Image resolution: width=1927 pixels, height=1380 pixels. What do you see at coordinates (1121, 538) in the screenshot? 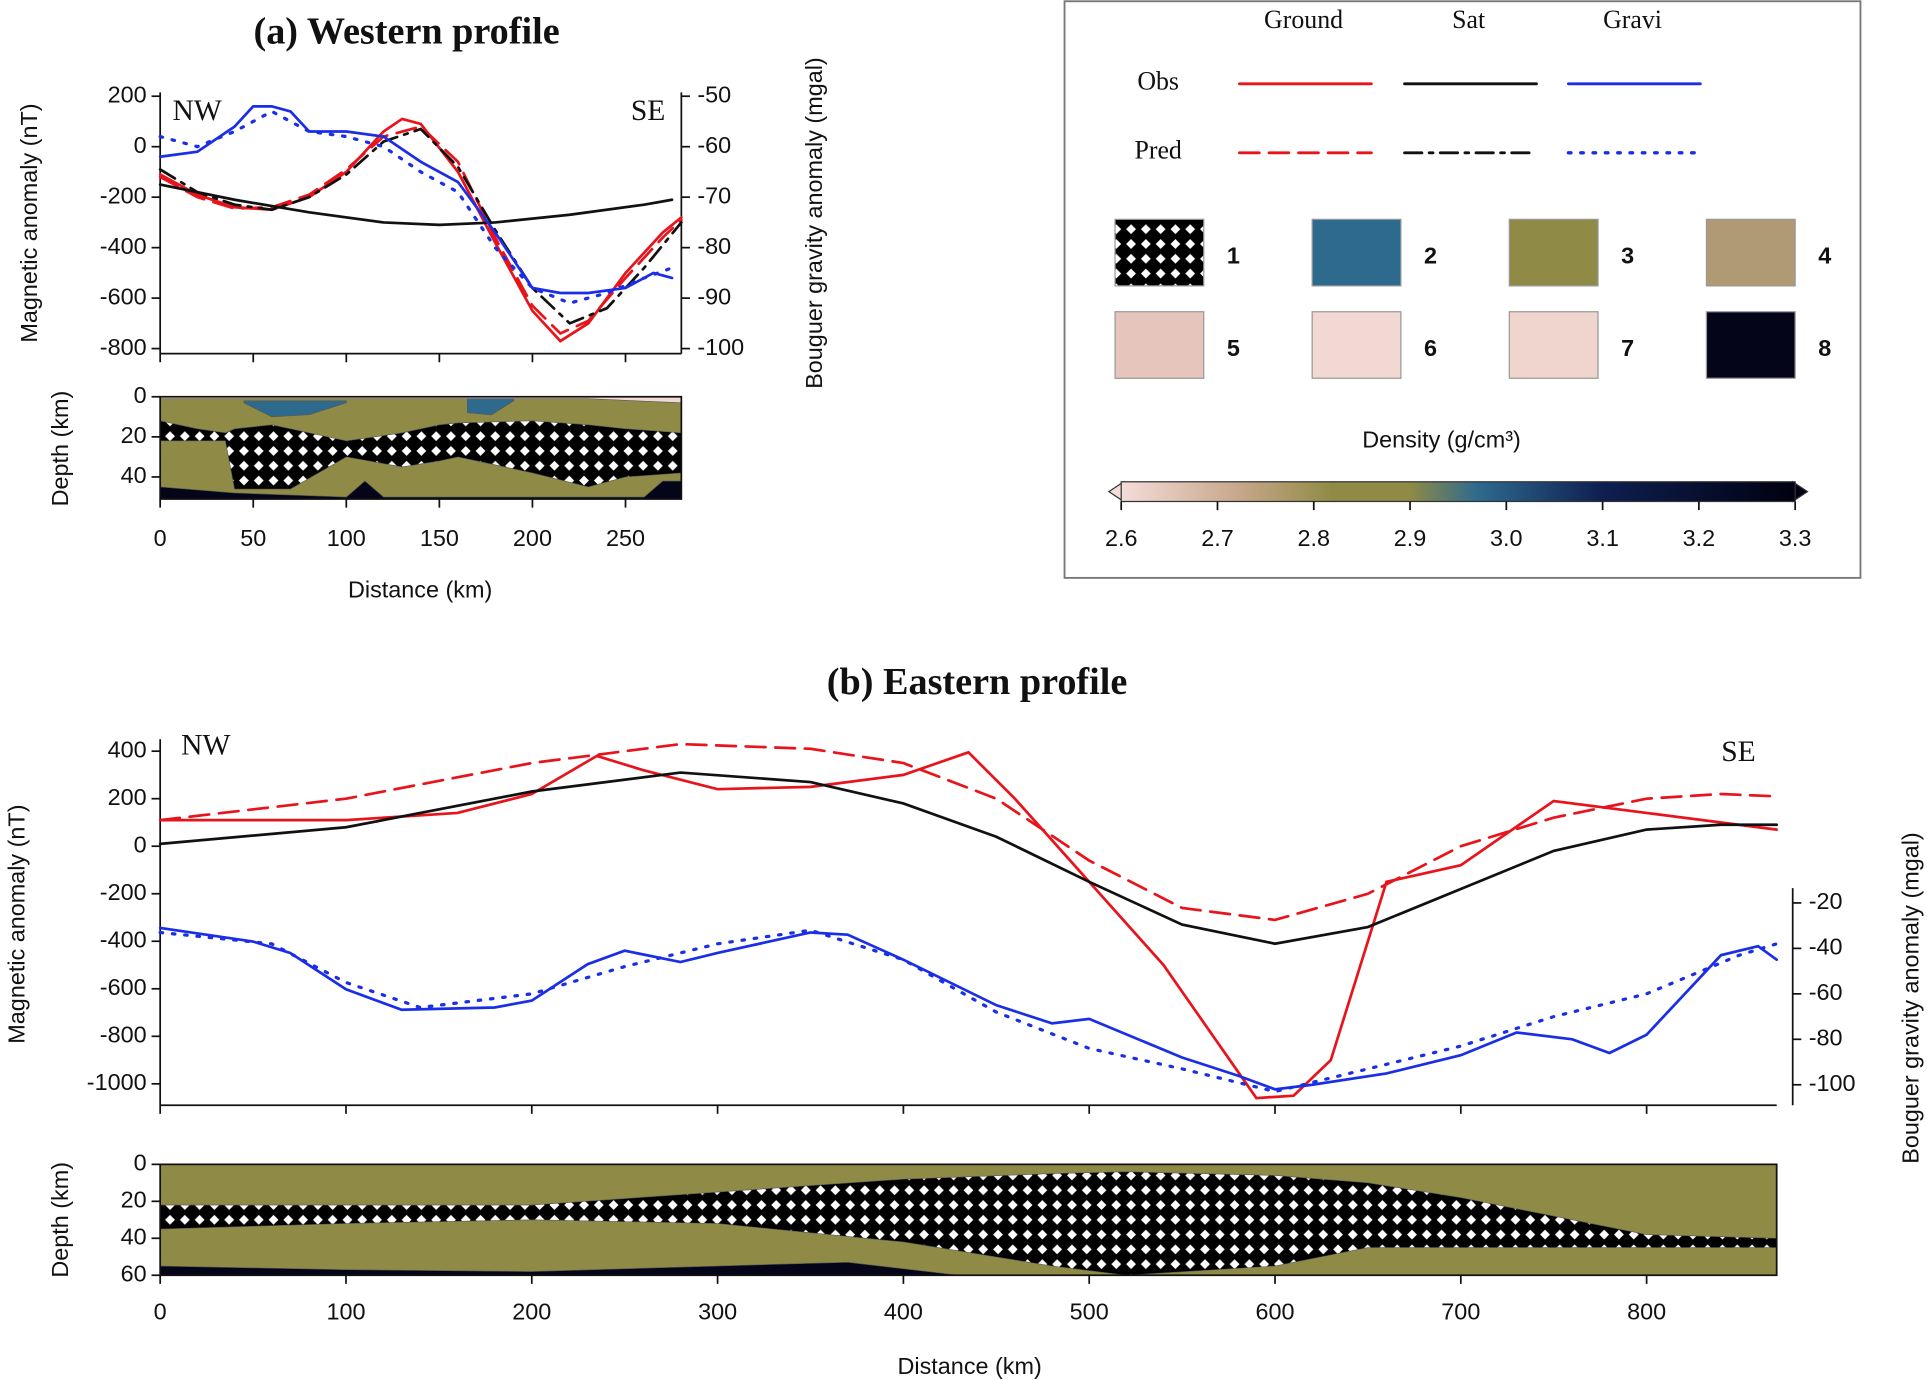
I see `colorbar-tick-label: 2.6` at bounding box center [1121, 538].